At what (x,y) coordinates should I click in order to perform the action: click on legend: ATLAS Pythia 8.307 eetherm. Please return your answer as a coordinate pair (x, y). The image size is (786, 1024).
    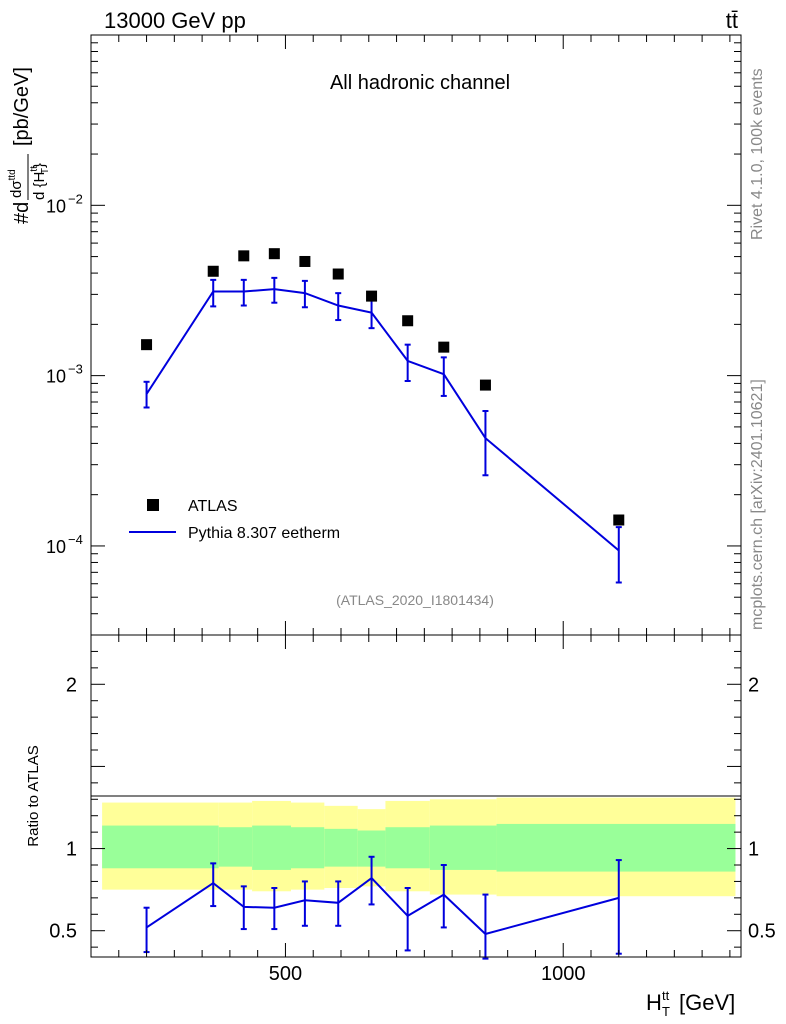
    Looking at the image, I should click on (234, 520).